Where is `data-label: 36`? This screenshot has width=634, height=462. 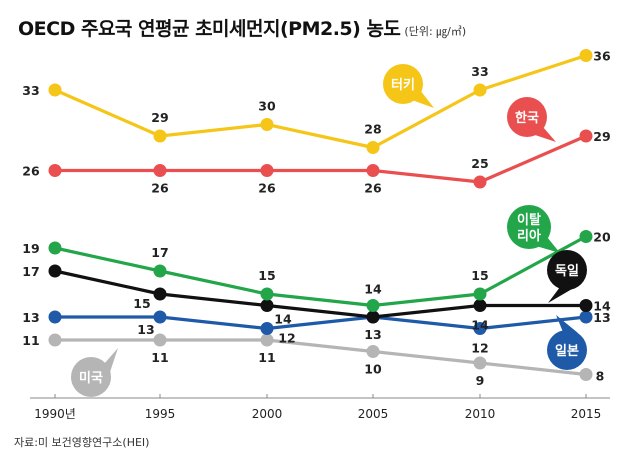 data-label: 36 is located at coordinates (602, 56).